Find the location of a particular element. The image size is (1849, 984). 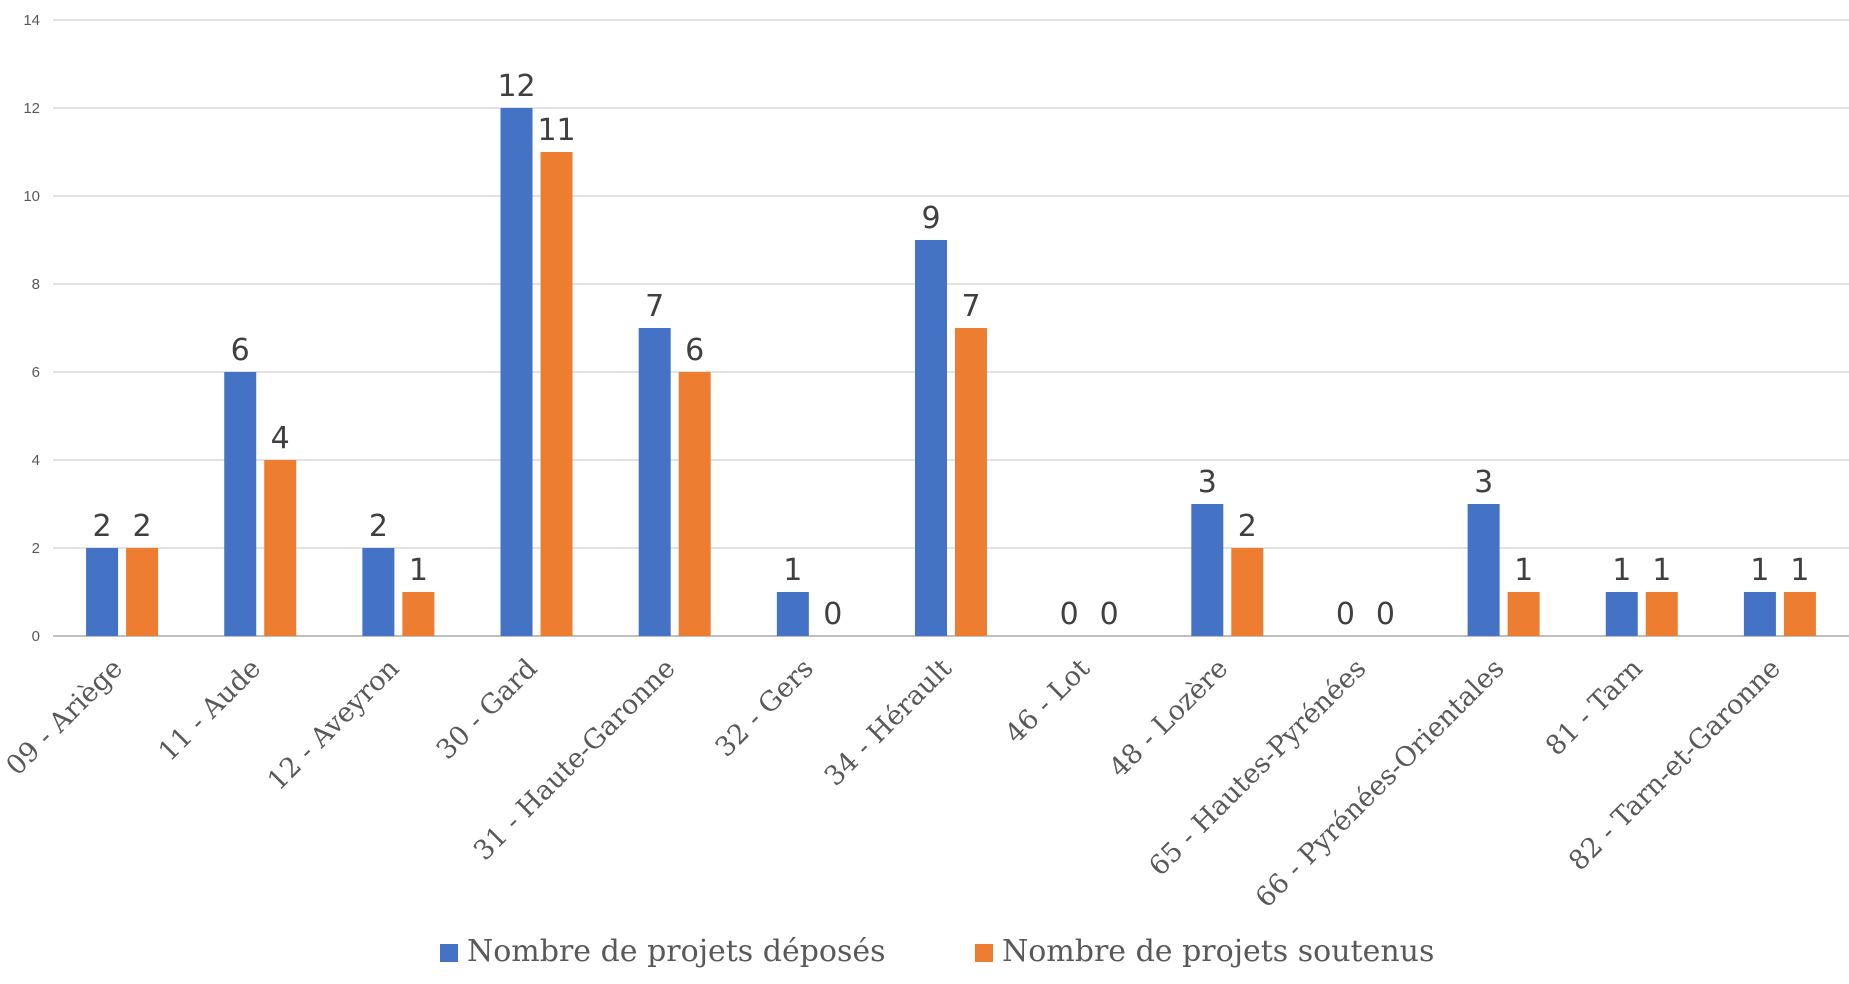

x-tick-label: 66 - Pyrénées-Orientales is located at coordinates (1380, 783).